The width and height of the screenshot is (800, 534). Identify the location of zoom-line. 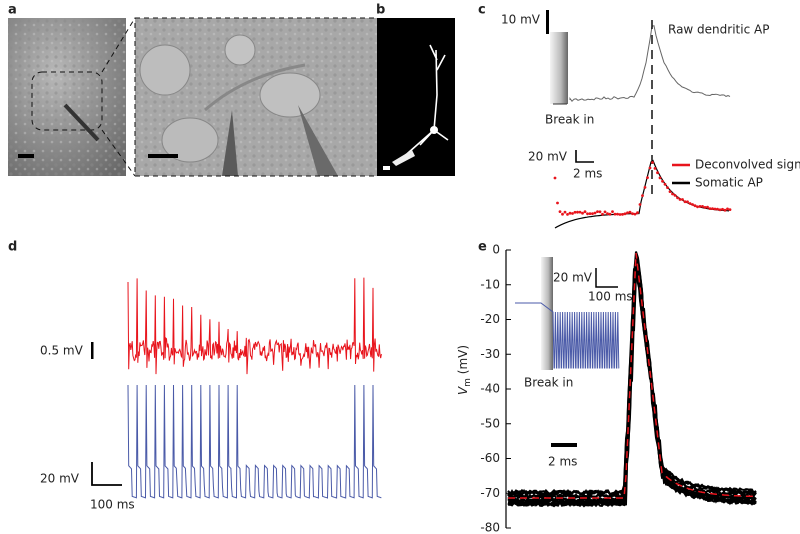
(118, 153).